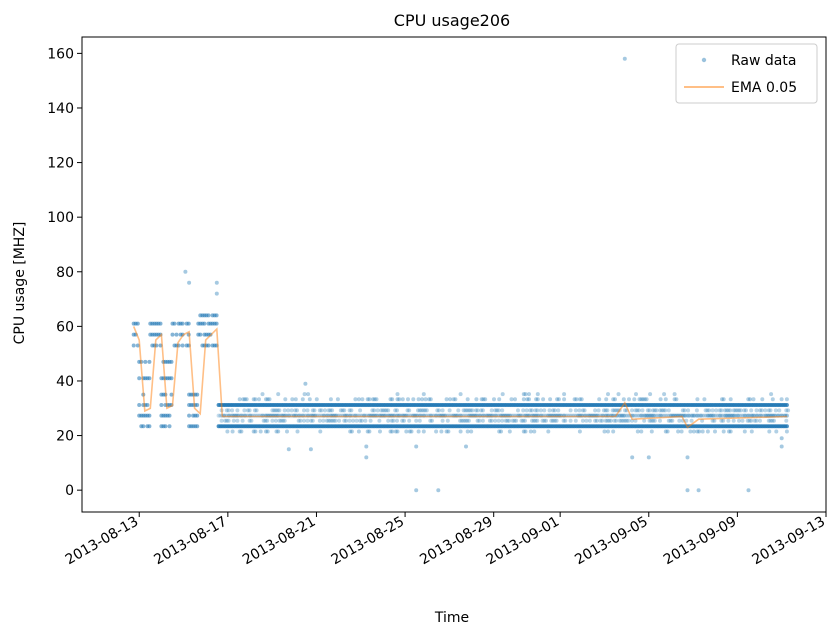 This screenshot has width=836, height=638. Describe the element at coordinates (65, 327) in the screenshot. I see `y-tick-label: 60` at that location.